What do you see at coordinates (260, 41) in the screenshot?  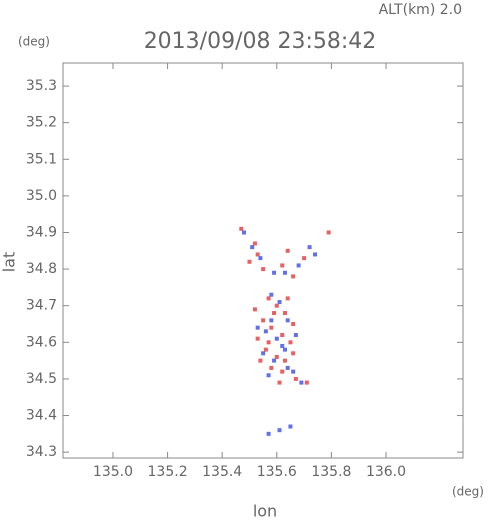 I see `chart-title: 2013/09/08 23:58:42` at bounding box center [260, 41].